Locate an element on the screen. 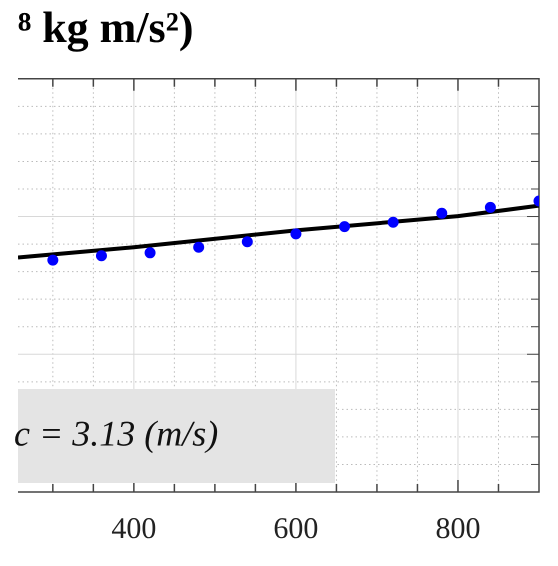 The width and height of the screenshot is (558, 566). x-tick-label: 800 is located at coordinates (457, 528).